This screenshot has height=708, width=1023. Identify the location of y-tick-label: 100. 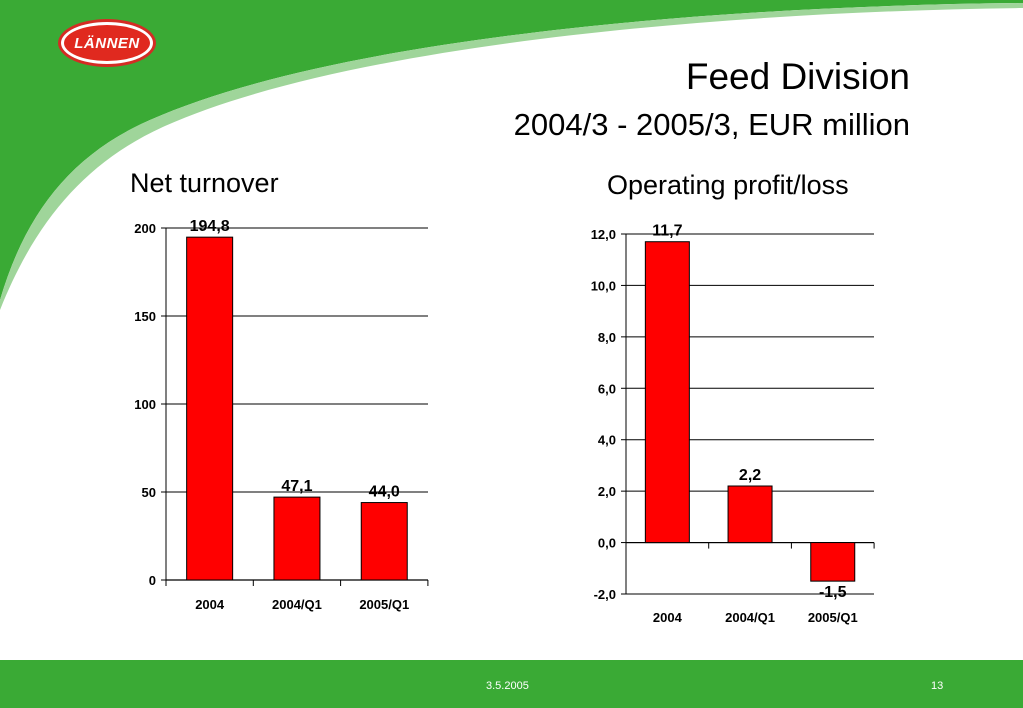
(145, 404).